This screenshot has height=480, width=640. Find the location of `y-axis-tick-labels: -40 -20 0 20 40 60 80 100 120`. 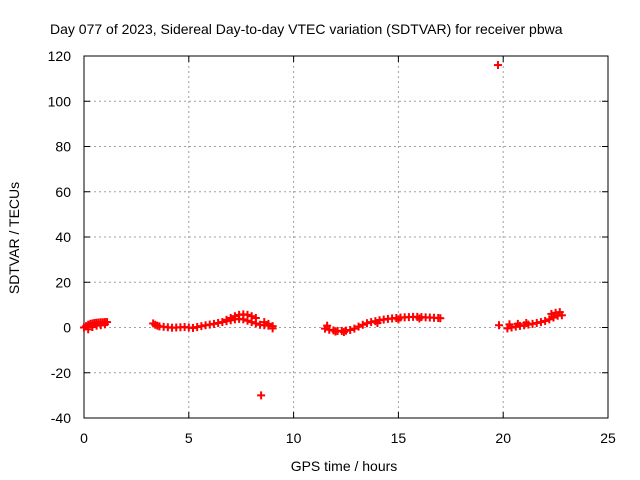

y-axis-tick-labels: -40 -20 0 20 40 60 80 100 120 is located at coordinates (60, 237).